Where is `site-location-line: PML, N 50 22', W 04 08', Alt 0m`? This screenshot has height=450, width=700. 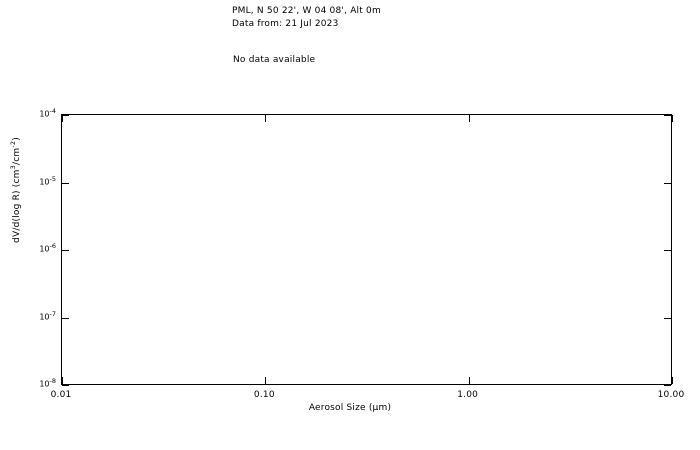
site-location-line: PML, N 50 22', W 04 08', Alt 0m is located at coordinates (306, 11).